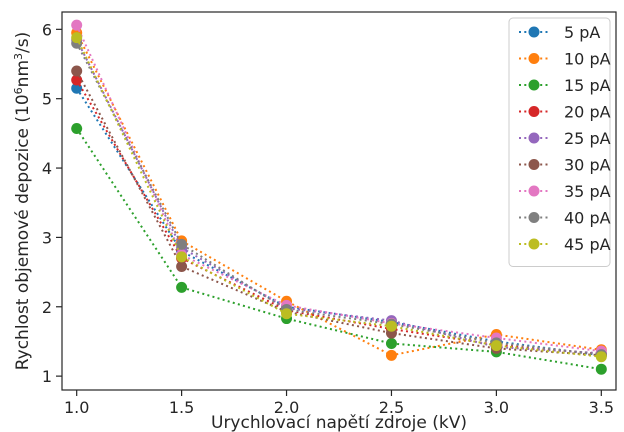 This screenshot has height=432, width=624. What do you see at coordinates (587, 244) in the screenshot?
I see `legend-label: 45 pA` at bounding box center [587, 244].